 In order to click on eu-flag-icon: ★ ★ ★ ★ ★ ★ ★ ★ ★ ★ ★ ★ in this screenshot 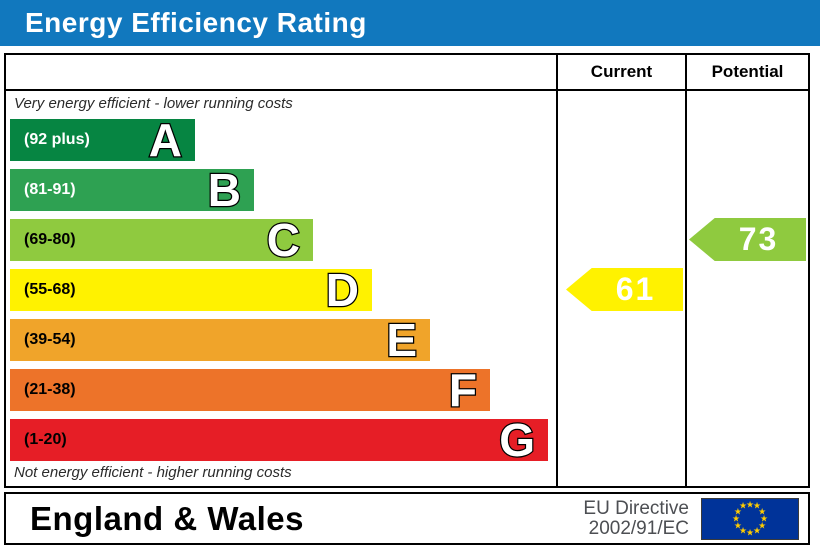, I will do `click(750, 518)`.